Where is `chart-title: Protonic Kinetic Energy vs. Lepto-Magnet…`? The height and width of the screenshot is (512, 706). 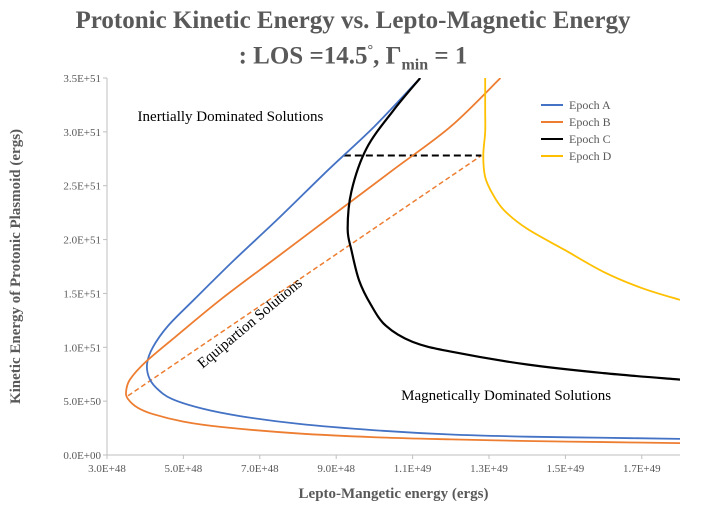
chart-title: Protonic Kinetic Energy vs. Lepto-Magnet… is located at coordinates (353, 43).